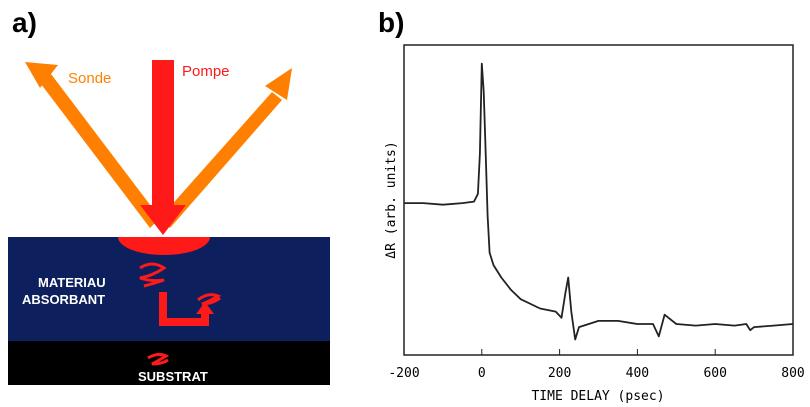 The image size is (810, 407). I want to click on pump-label: Pompe, so click(206, 71).